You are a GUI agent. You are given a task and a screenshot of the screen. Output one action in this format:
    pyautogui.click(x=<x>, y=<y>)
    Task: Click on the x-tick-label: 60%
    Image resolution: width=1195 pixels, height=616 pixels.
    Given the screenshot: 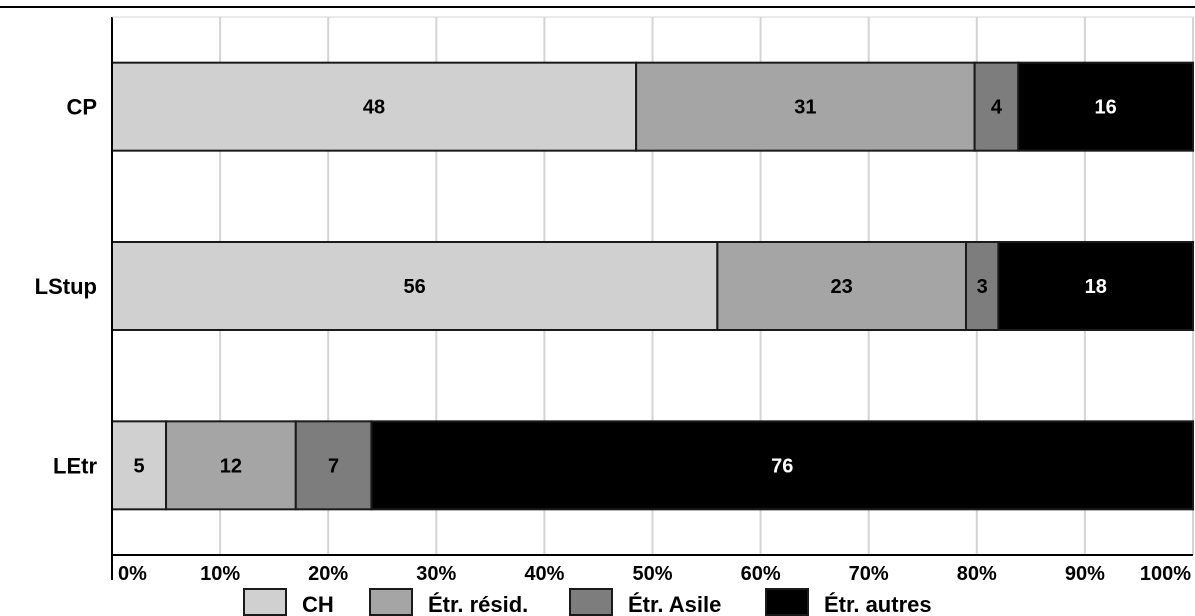 What is the action you would take?
    pyautogui.click(x=761, y=574)
    